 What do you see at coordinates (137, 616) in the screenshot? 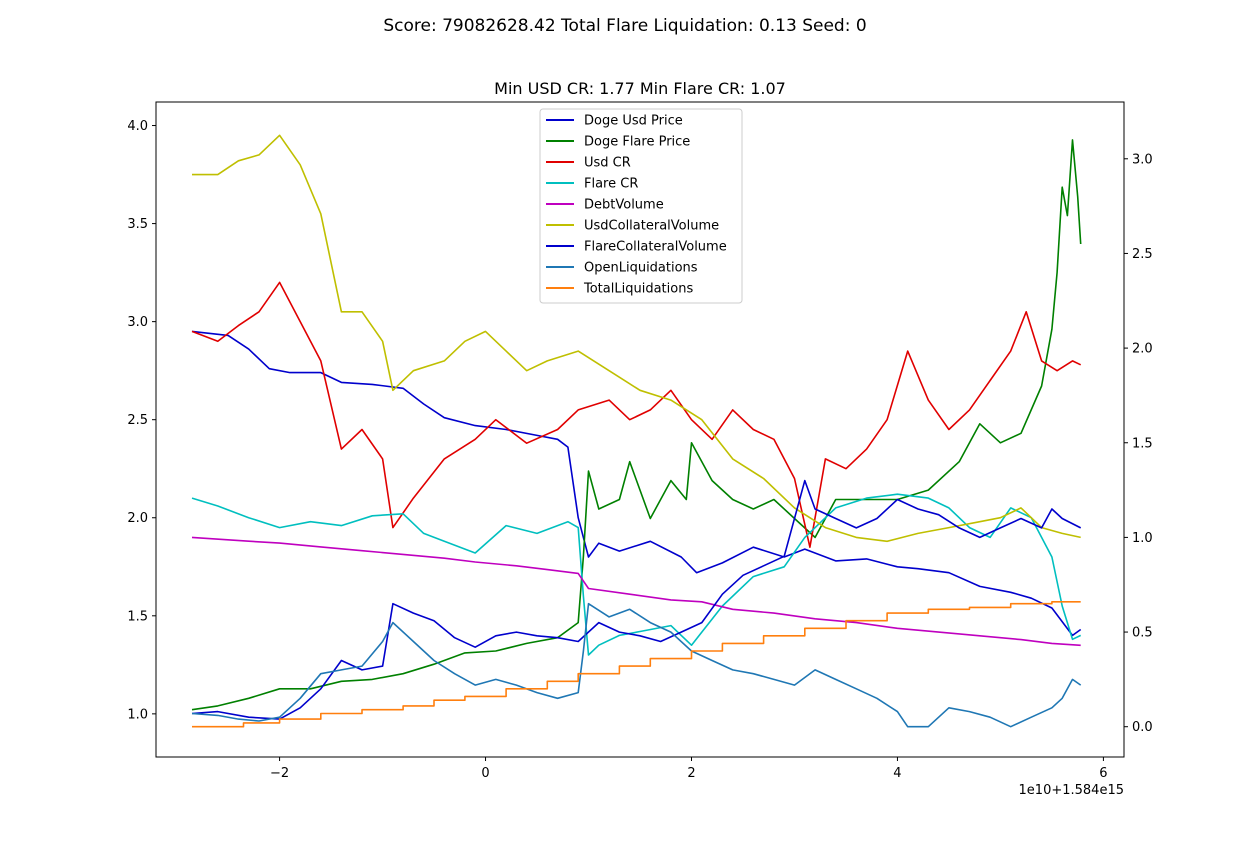
I see `left-y-tick-label: 1.5` at bounding box center [137, 616].